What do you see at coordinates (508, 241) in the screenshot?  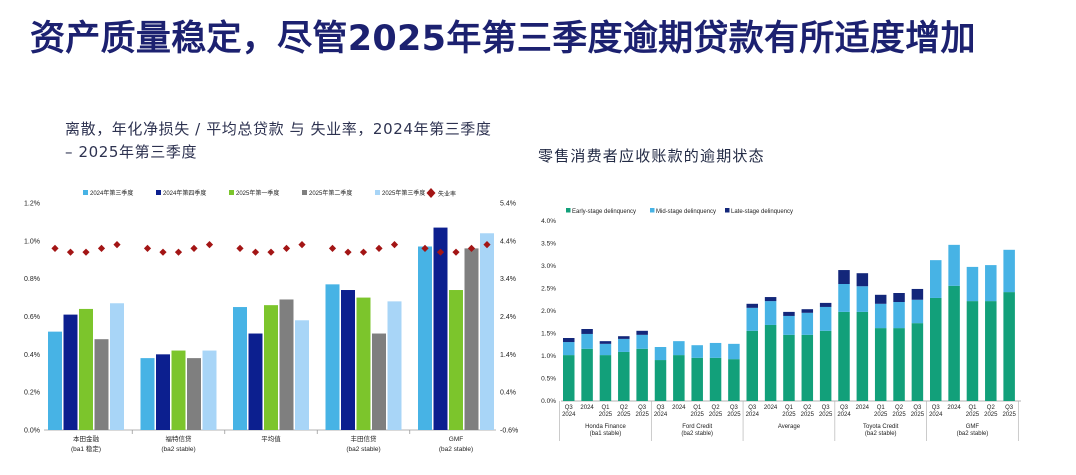 I see `right-axis-tick-label: 4.4%` at bounding box center [508, 241].